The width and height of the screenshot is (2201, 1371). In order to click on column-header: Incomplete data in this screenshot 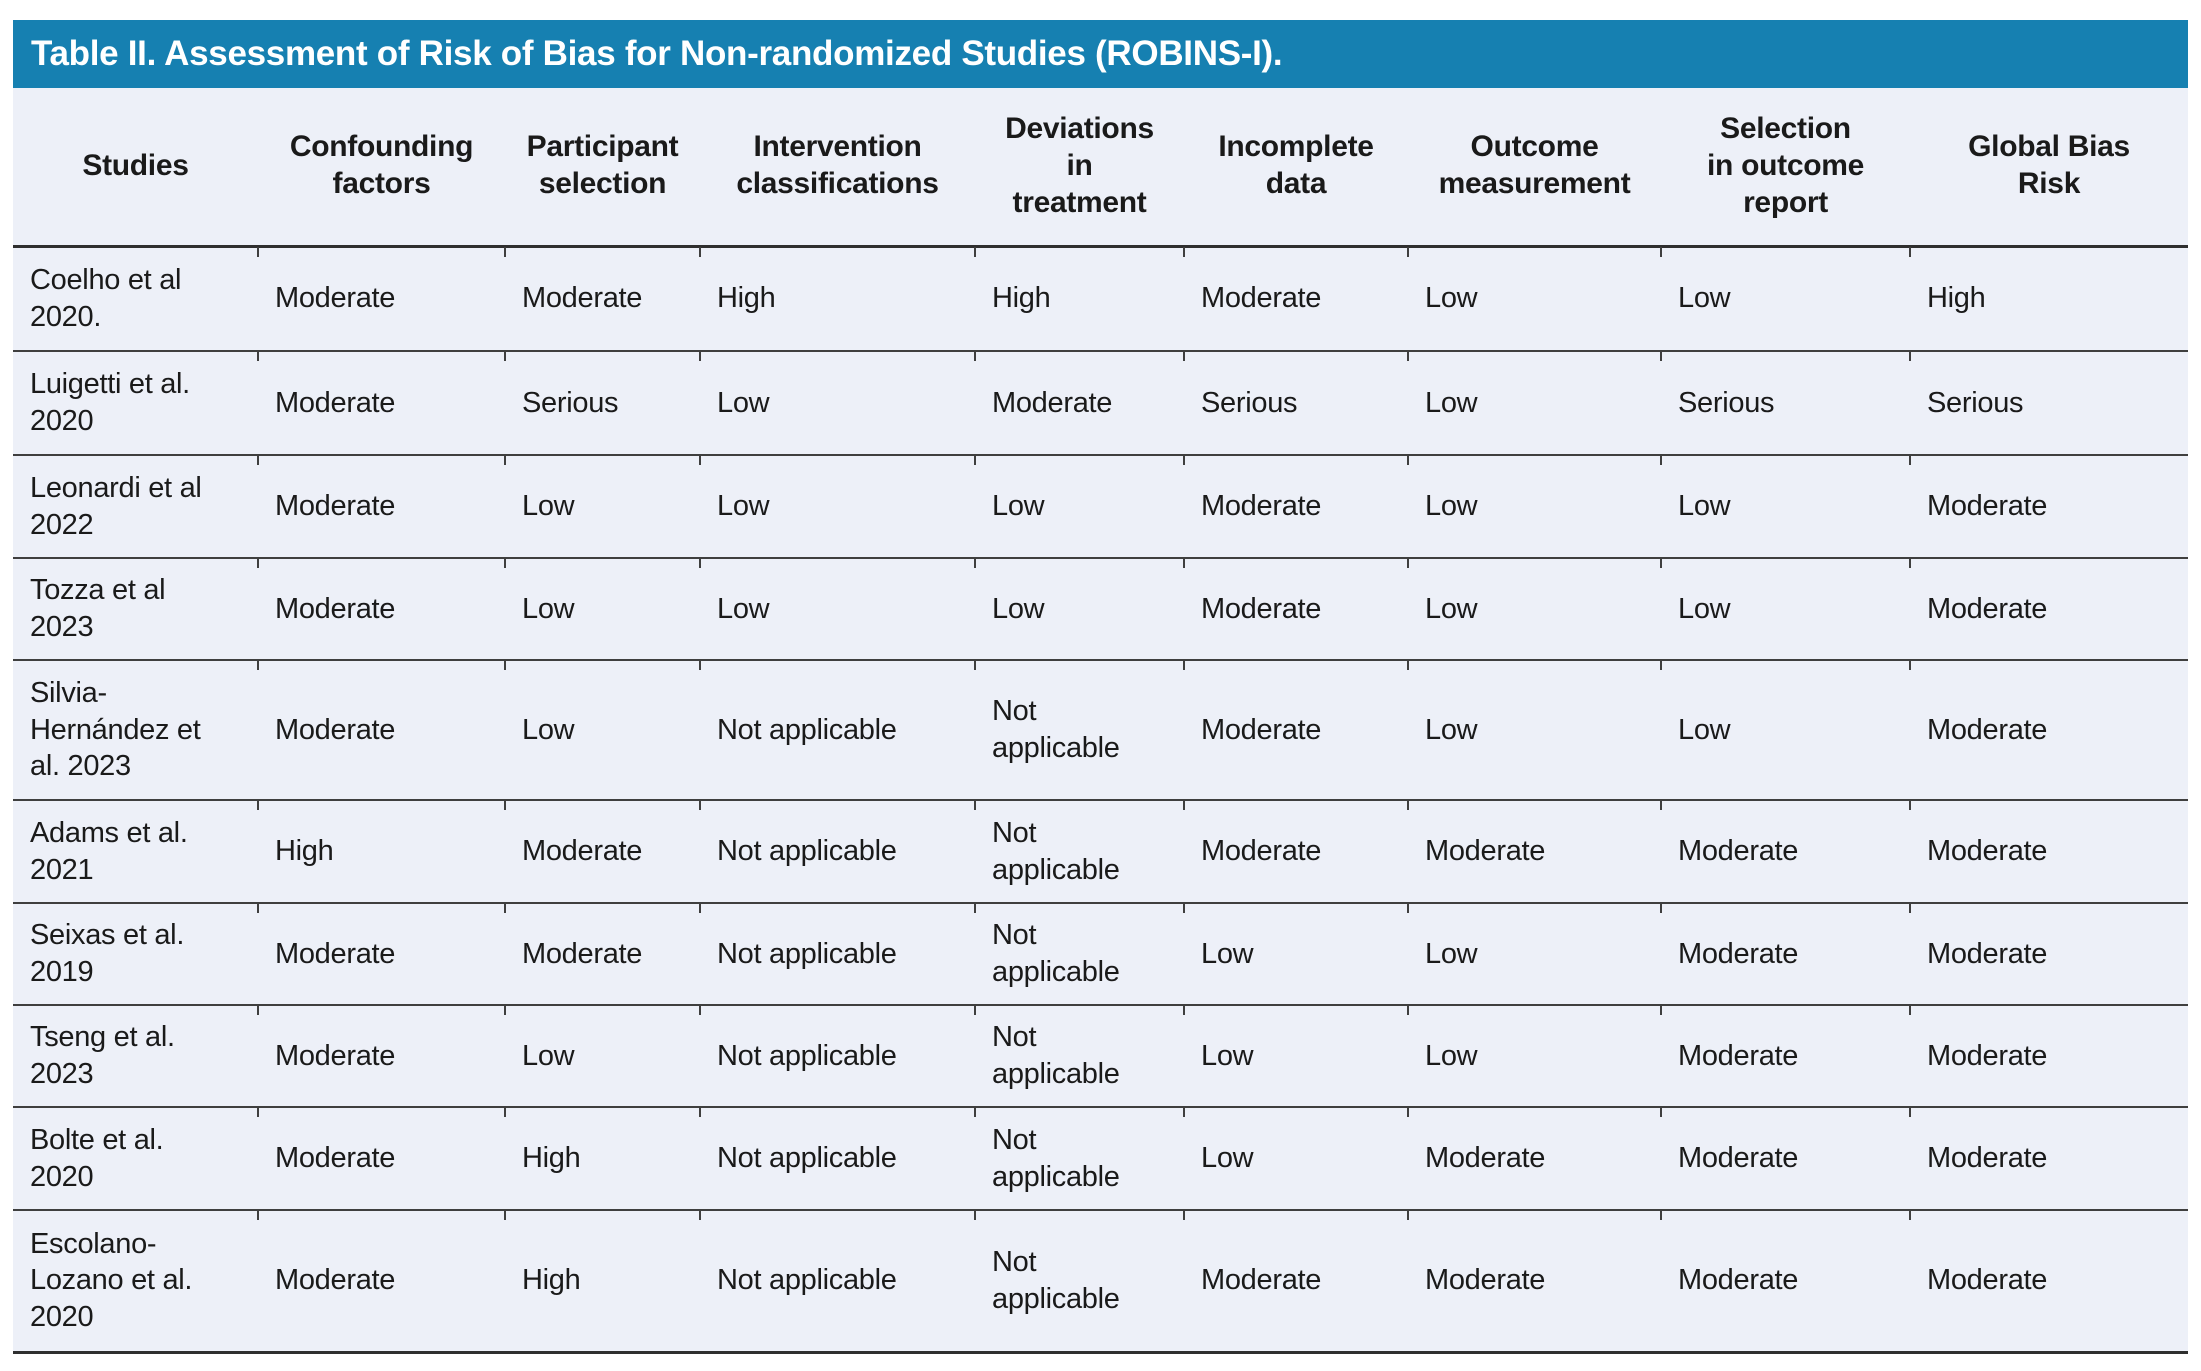, I will do `click(1296, 165)`.